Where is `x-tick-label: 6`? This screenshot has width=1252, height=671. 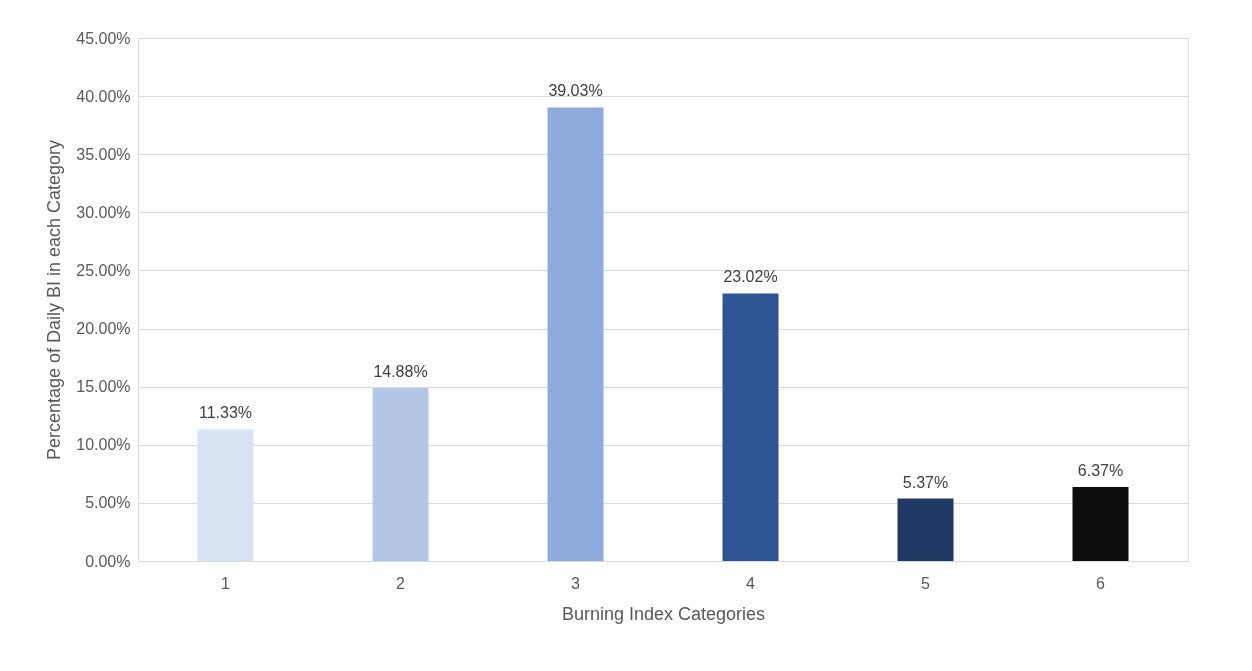 x-tick-label: 6 is located at coordinates (1101, 583).